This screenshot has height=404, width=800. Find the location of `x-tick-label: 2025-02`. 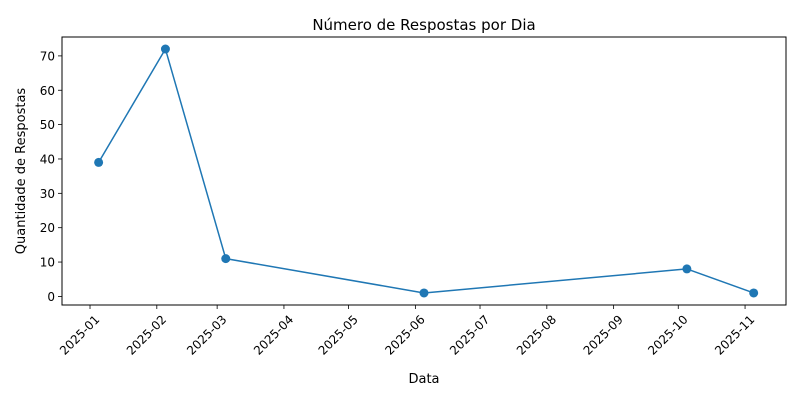

x-tick-label: 2025-02 is located at coordinates (146, 334).